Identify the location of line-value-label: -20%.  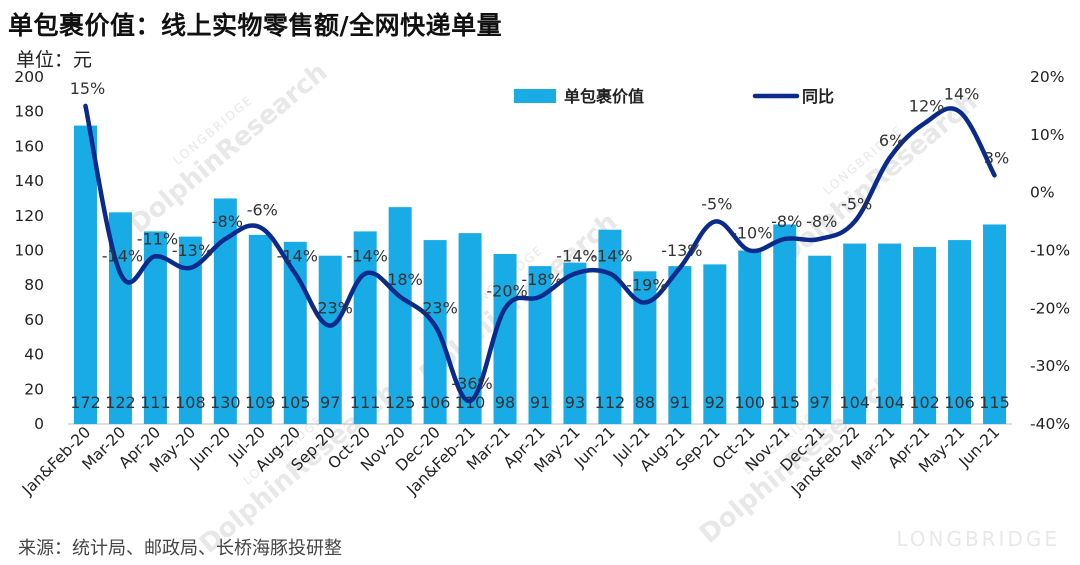
(506, 290).